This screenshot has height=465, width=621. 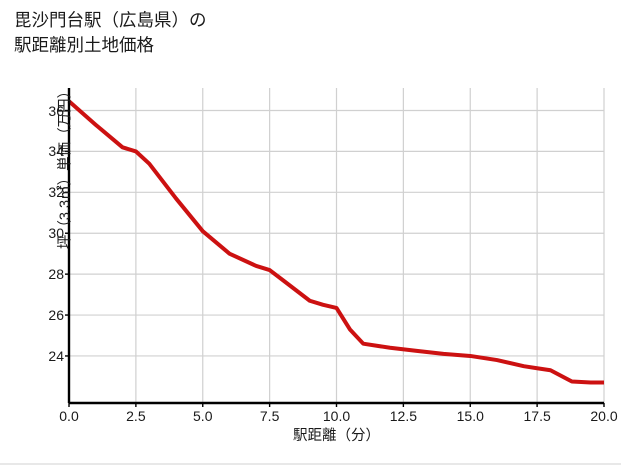 What do you see at coordinates (203, 416) in the screenshot?
I see `x-tick-label: 5.0` at bounding box center [203, 416].